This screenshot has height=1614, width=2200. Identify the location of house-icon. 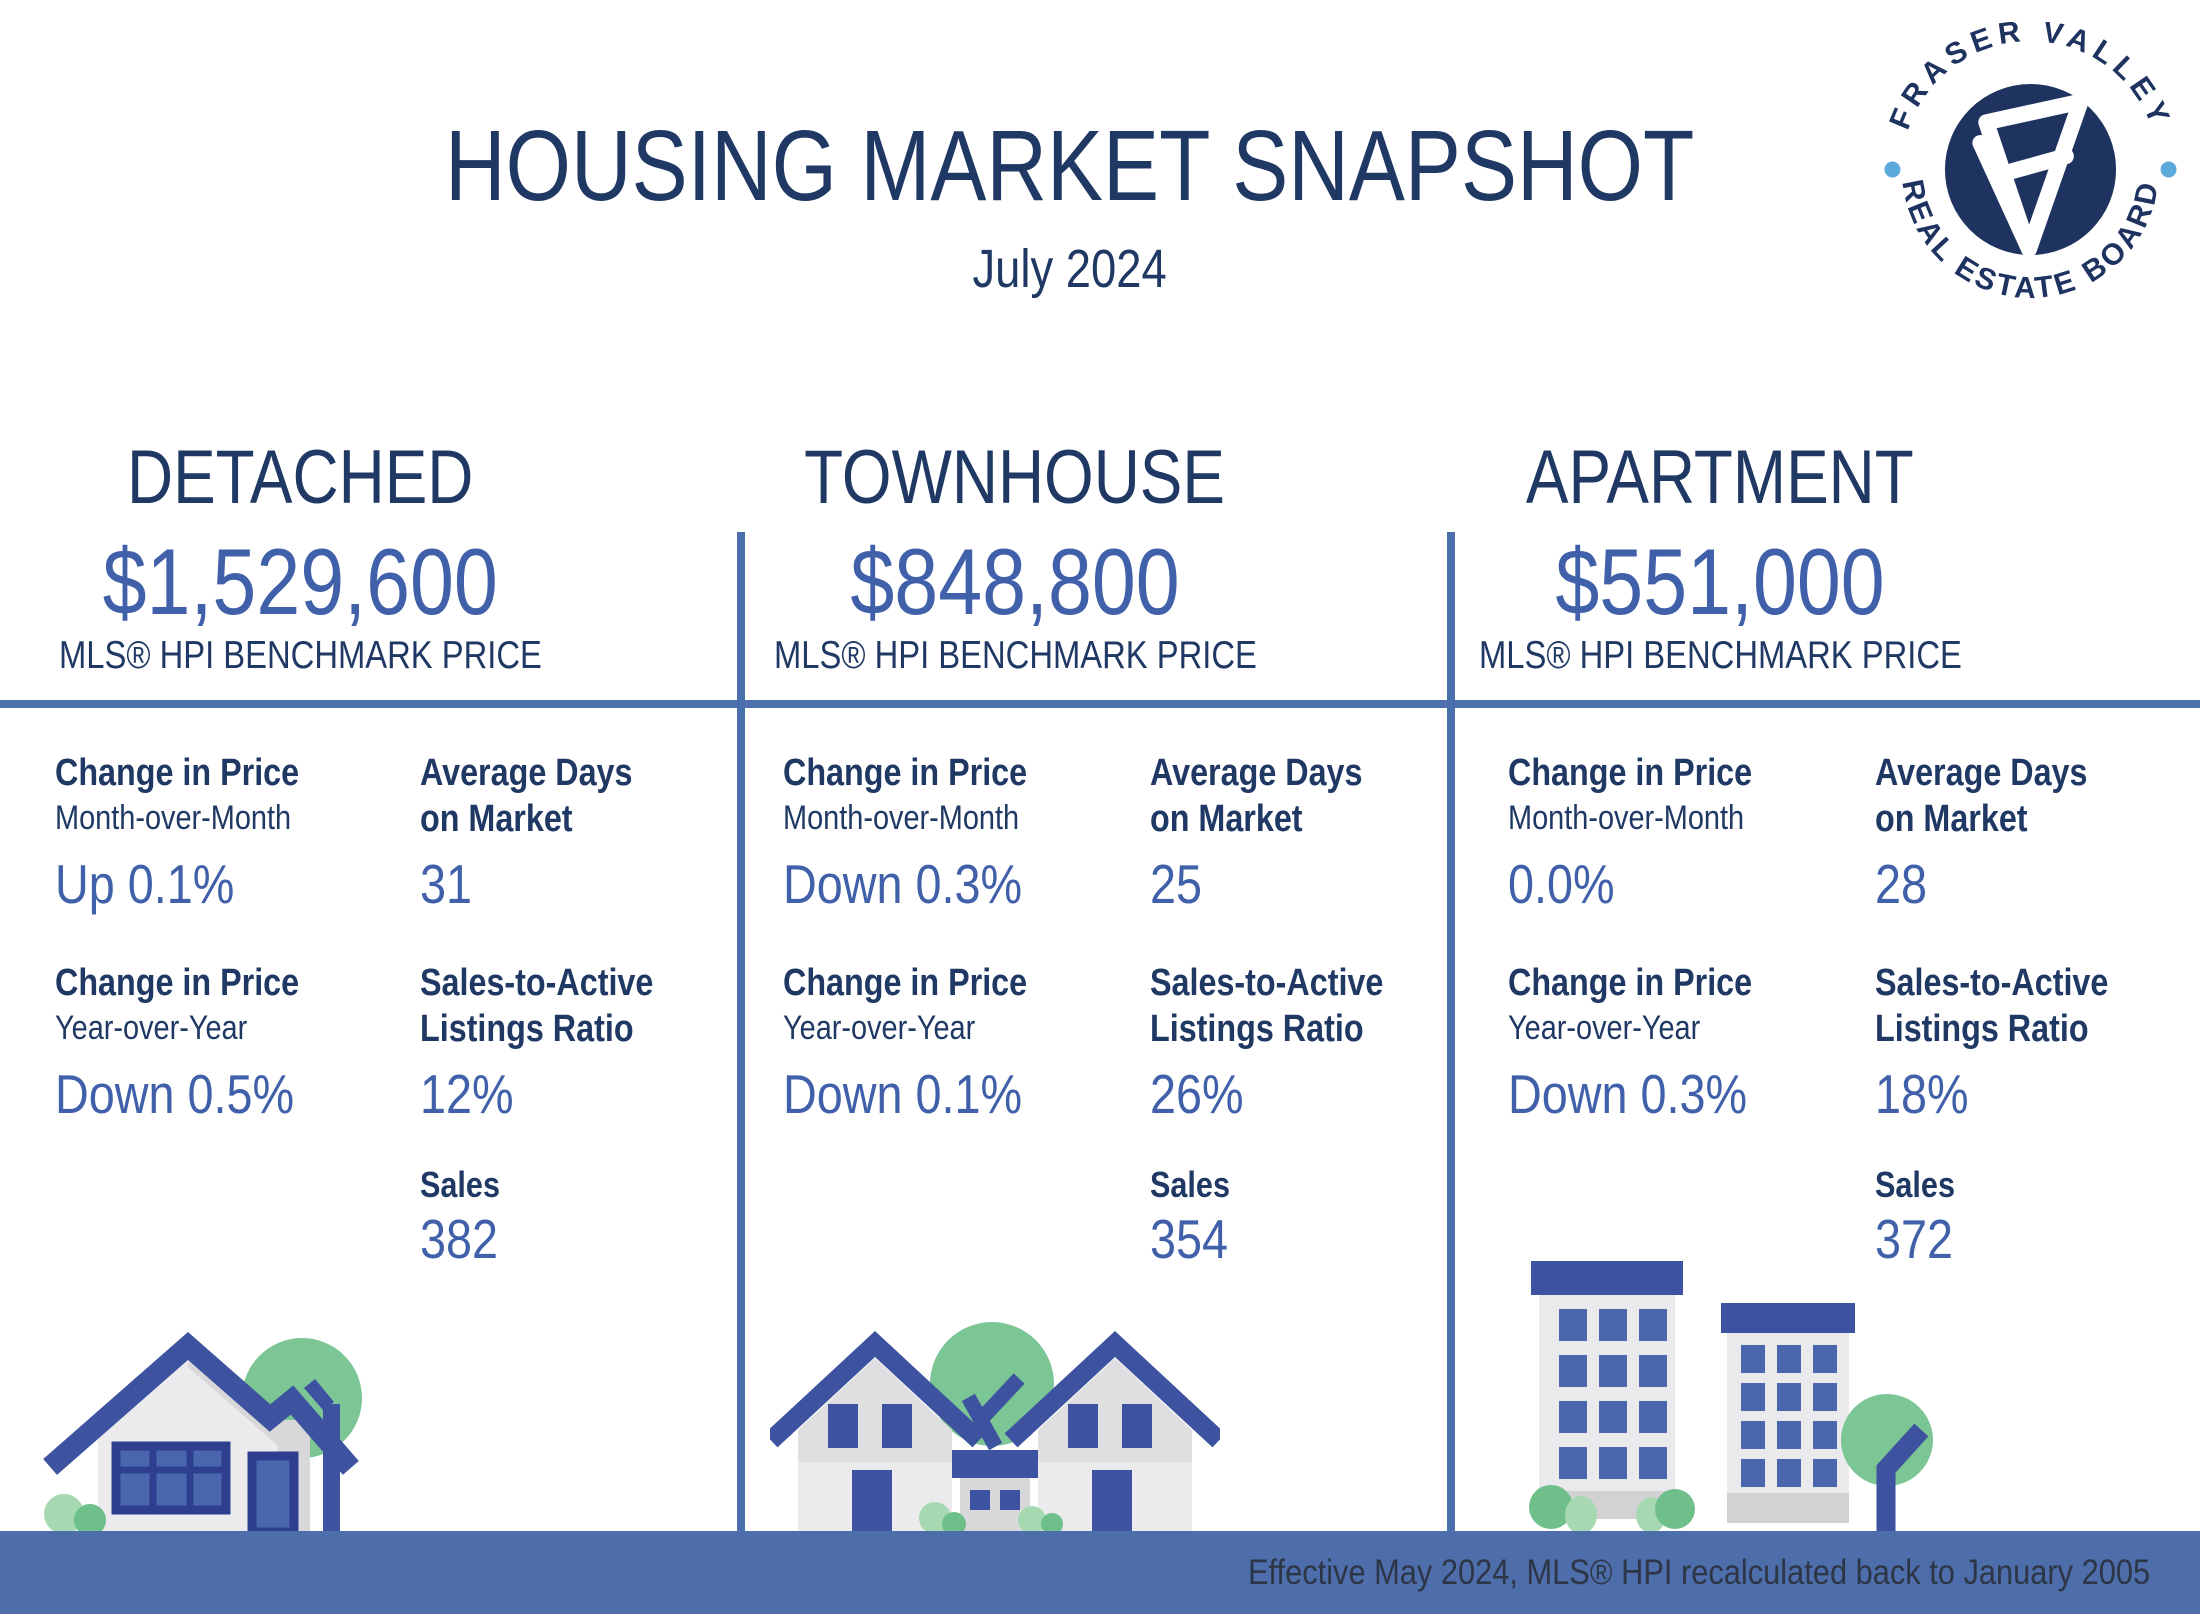
(201, 1434).